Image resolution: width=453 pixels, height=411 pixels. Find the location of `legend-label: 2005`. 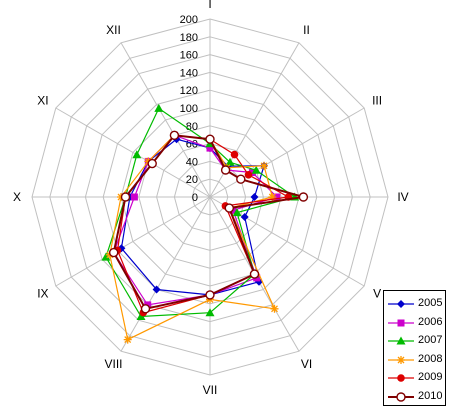

legend-label: 2005 is located at coordinates (430, 303).